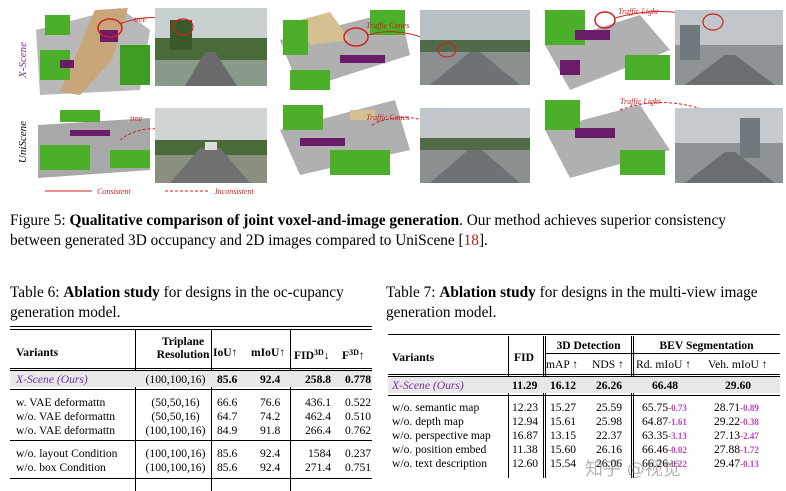 The width and height of the screenshot is (786, 491). What do you see at coordinates (227, 416) in the screenshot?
I see `t6-row-2-iou: 64.7` at bounding box center [227, 416].